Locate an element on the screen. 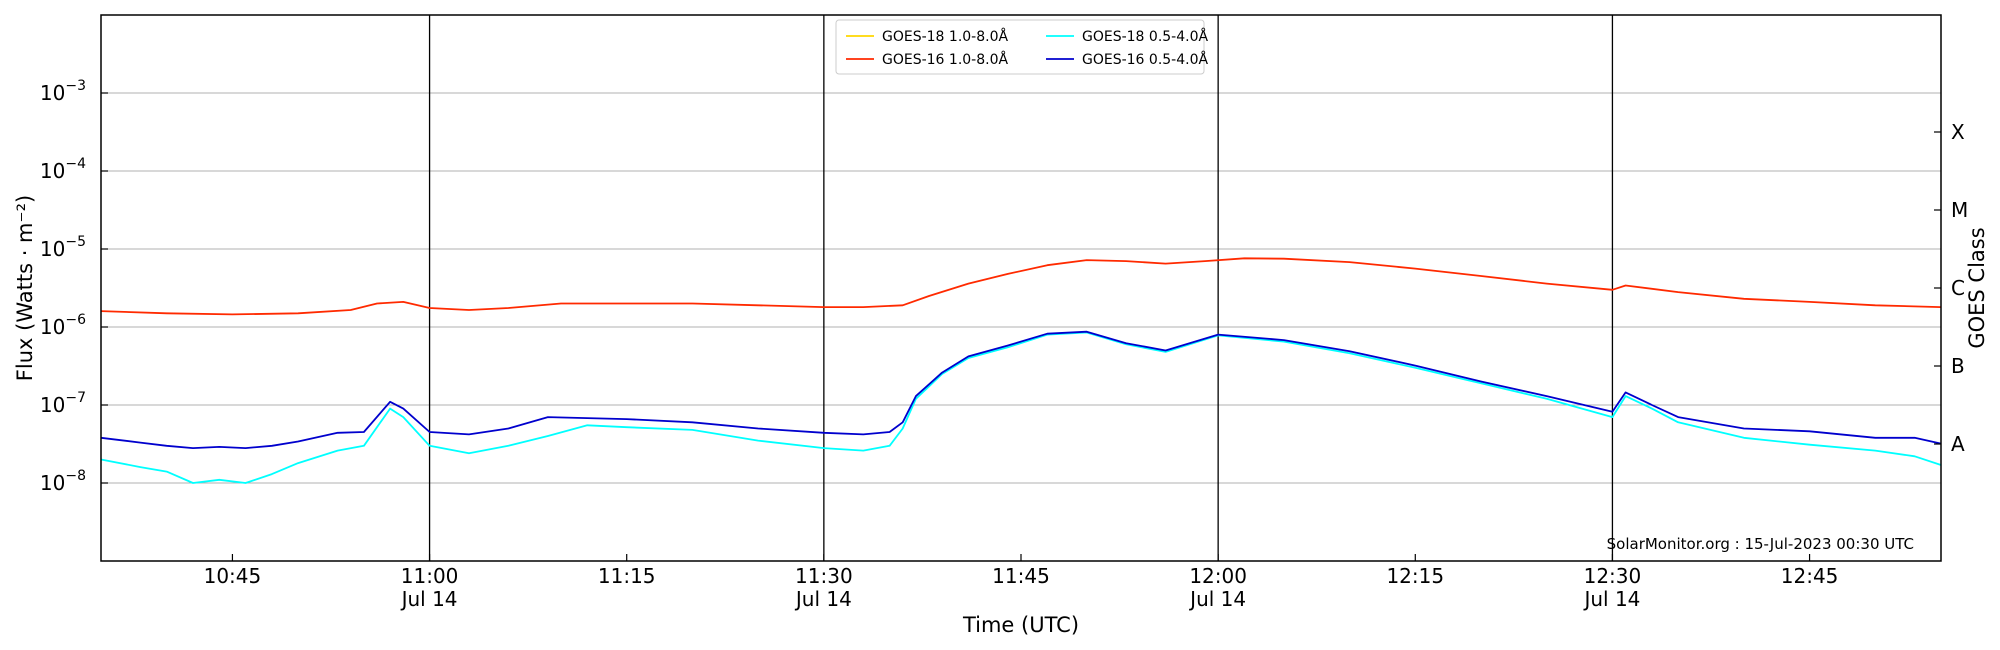 This screenshot has height=650, width=2000. y-tick-label: 10⁻⁶ is located at coordinates (63, 325).